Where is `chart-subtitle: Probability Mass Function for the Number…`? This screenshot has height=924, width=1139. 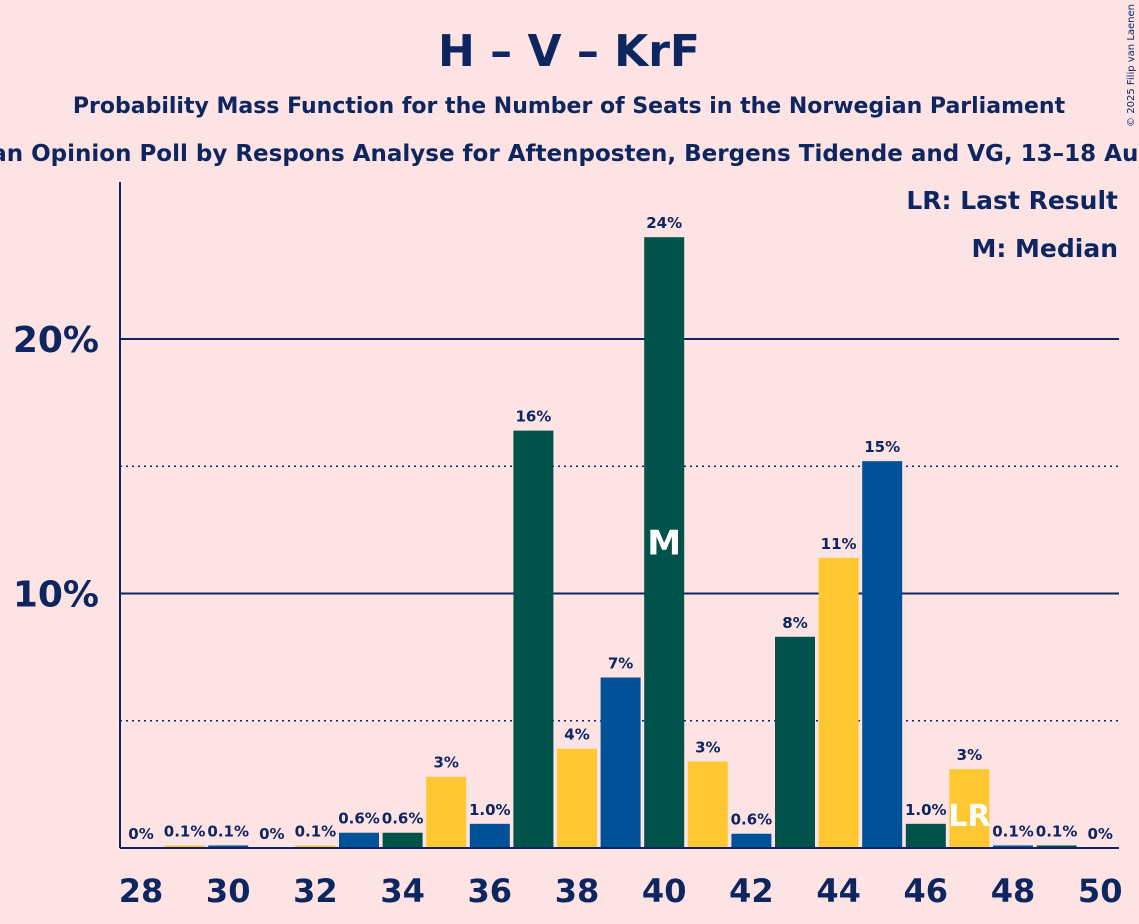 chart-subtitle: Probability Mass Function for the Number… is located at coordinates (569, 106).